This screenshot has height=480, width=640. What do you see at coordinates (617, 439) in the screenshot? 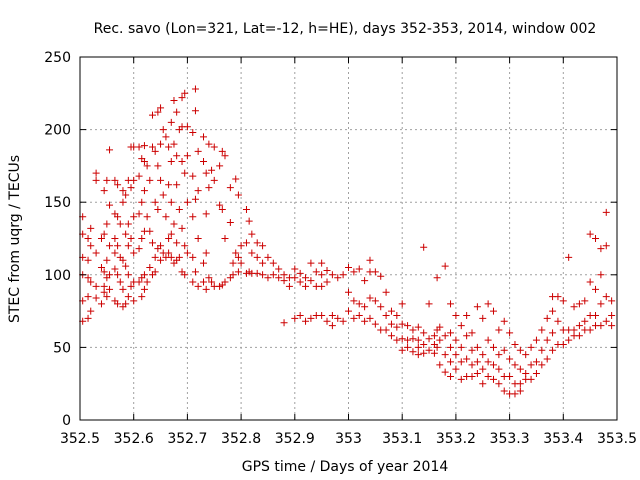
I see `x-tick-label: 353.5` at bounding box center [617, 439].